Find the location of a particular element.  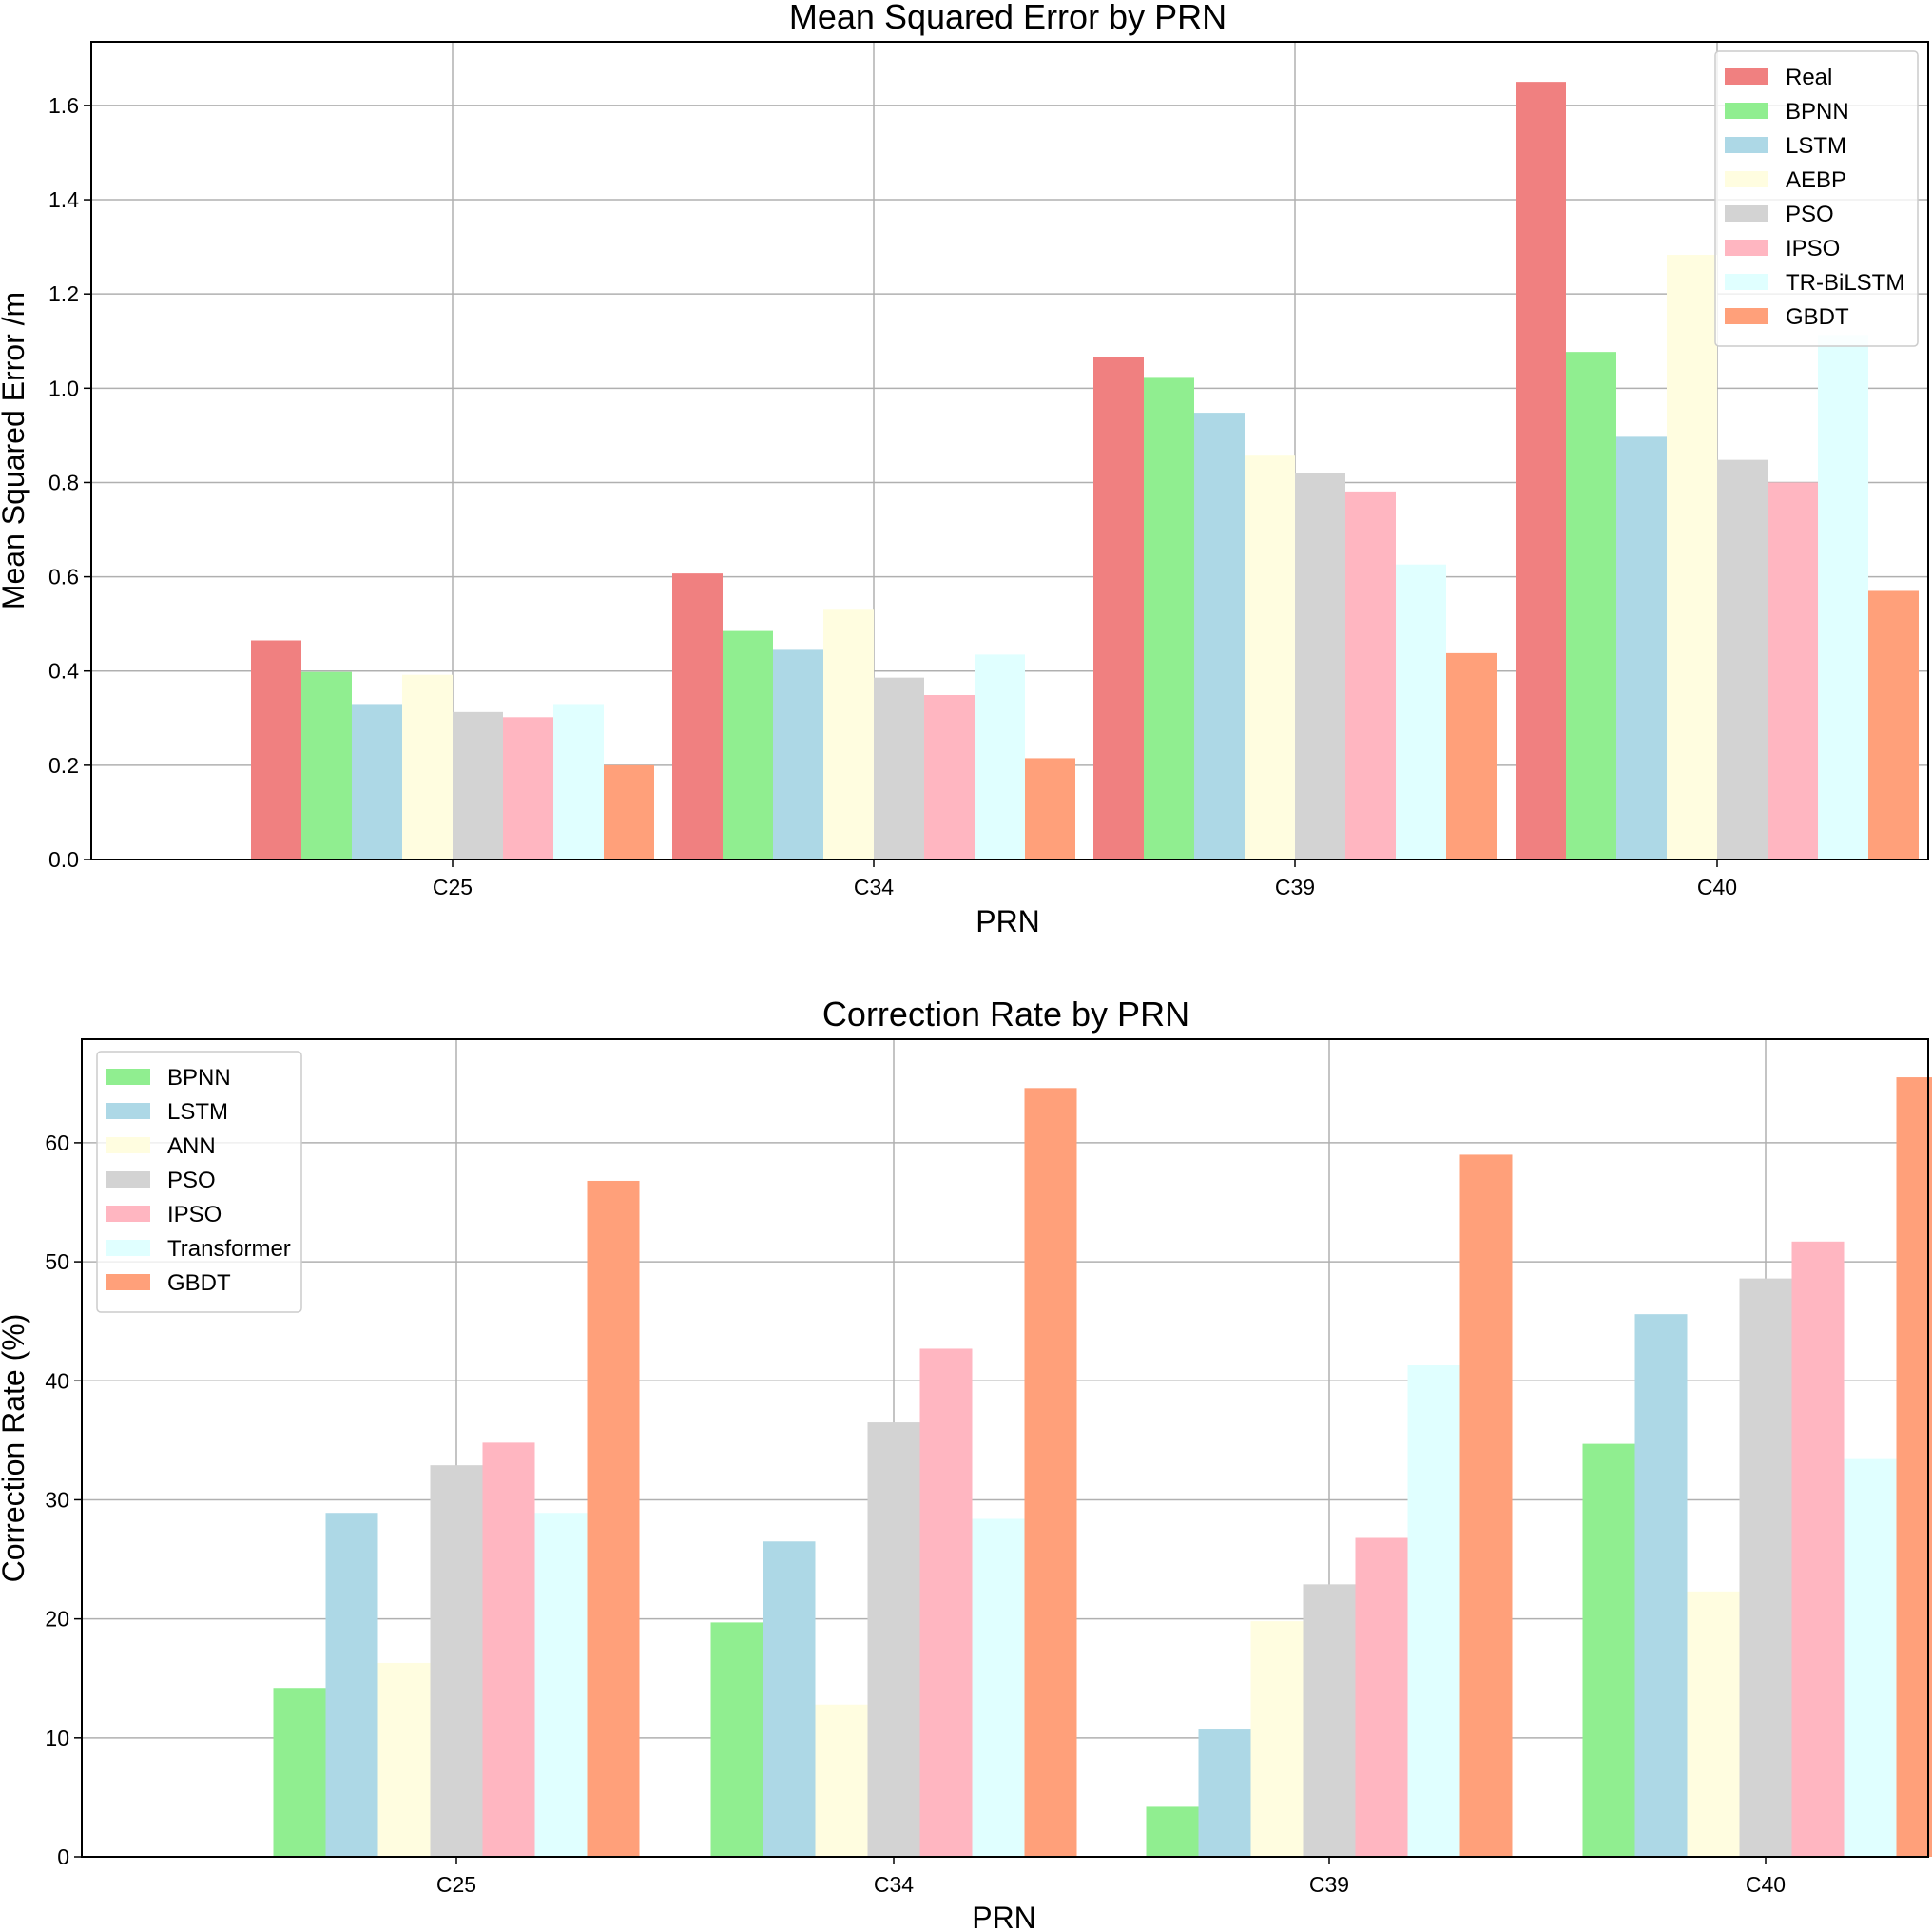

bar-transformer-c25 is located at coordinates (561, 1685).